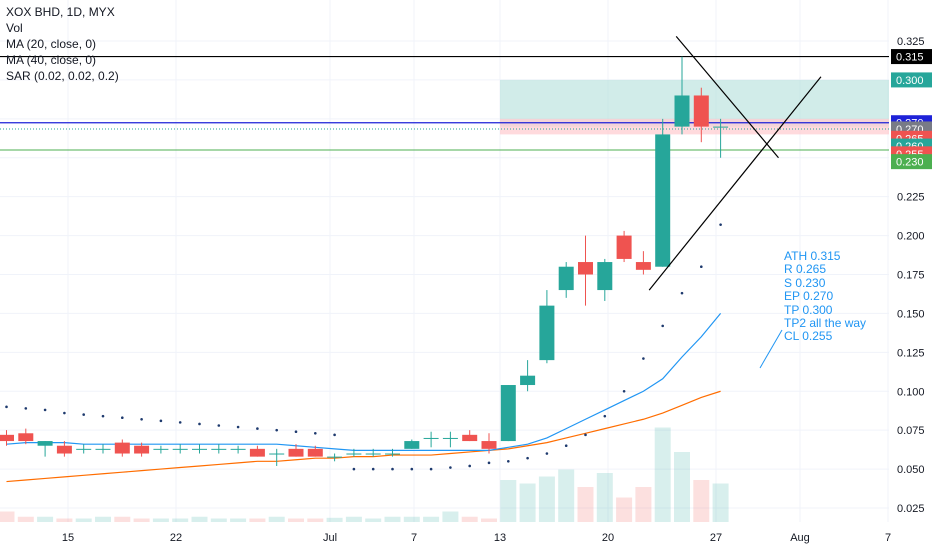 The image size is (932, 555). What do you see at coordinates (363, 436) in the screenshot?
I see `ma40-line` at bounding box center [363, 436].